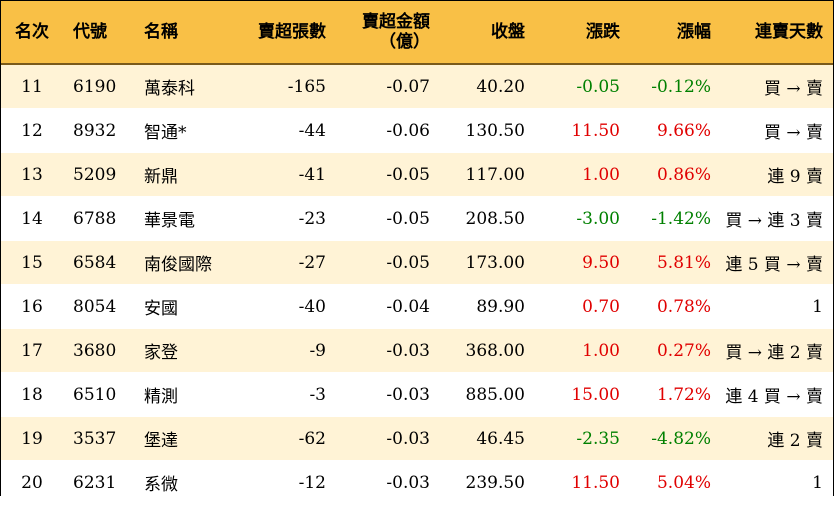  Describe the element at coordinates (777, 394) in the screenshot. I see `cell-consecutive-days: 連 4 買 → 賣` at that location.